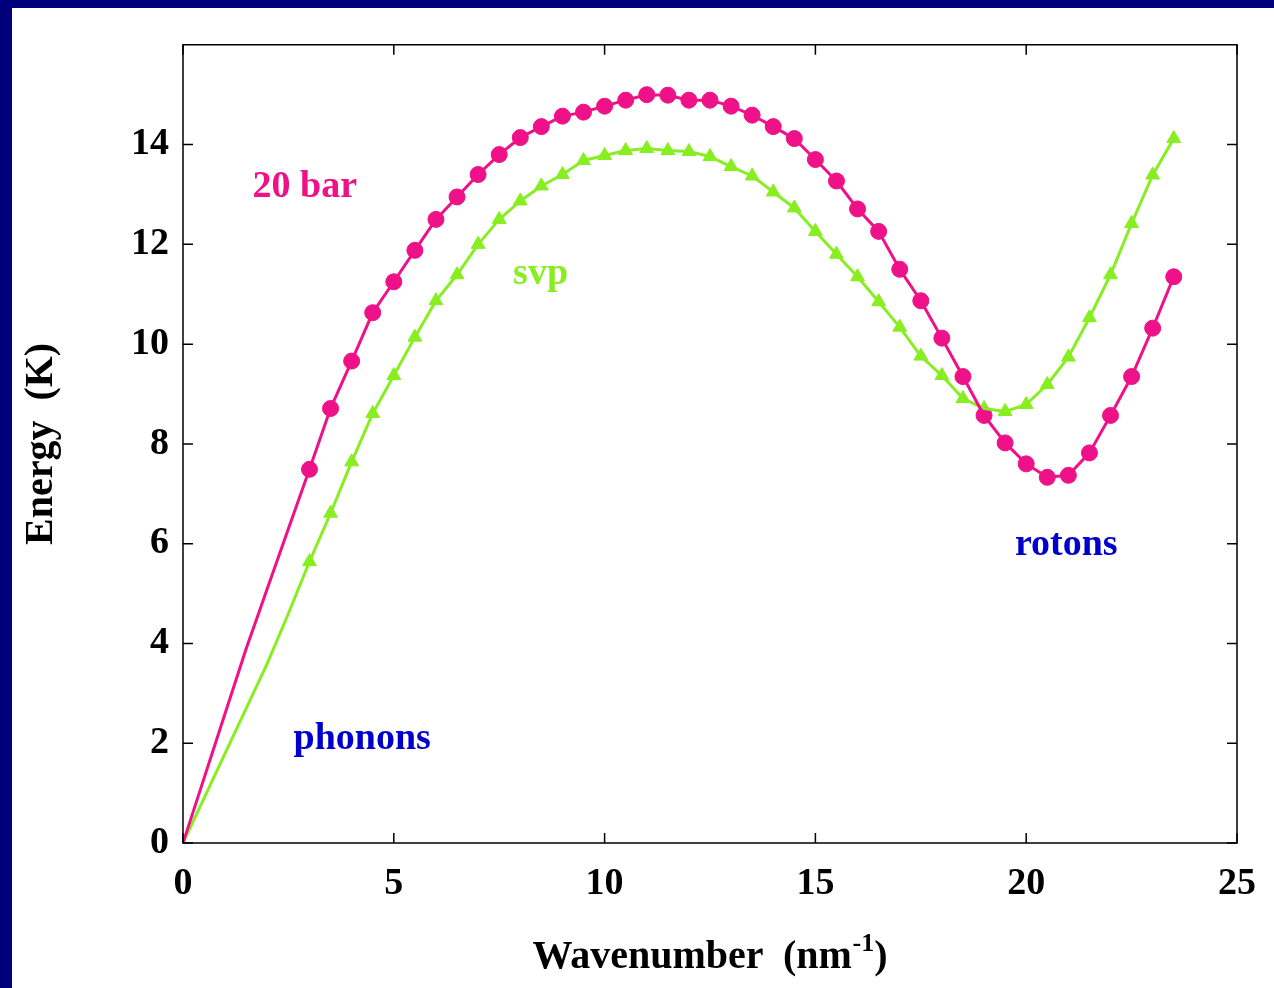  I want to click on x-tick-label: 10, so click(604, 880).